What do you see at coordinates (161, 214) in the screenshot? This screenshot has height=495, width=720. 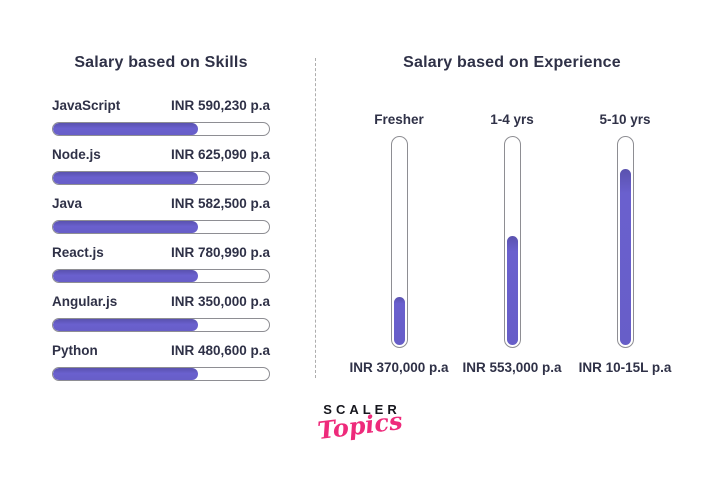 I see `skill-row: Java INR 582,500 p.a` at bounding box center [161, 214].